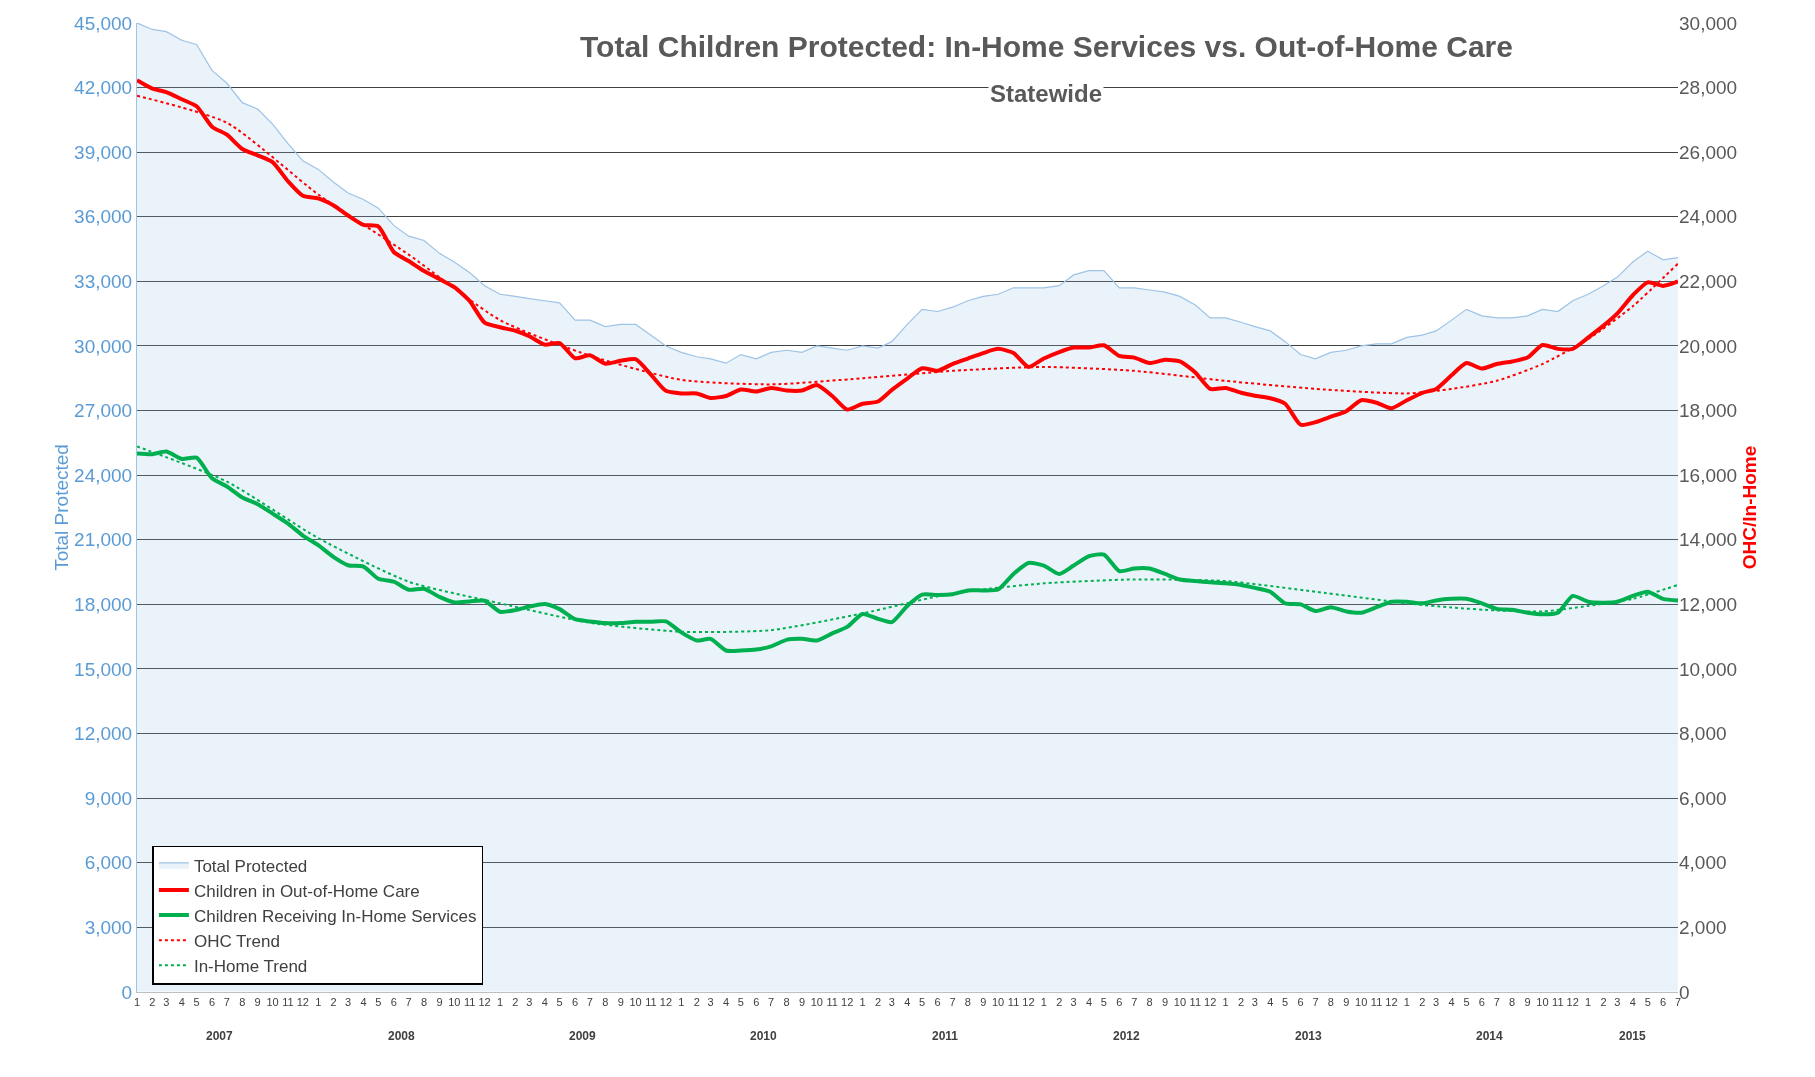 This screenshot has width=1815, height=1077. I want to click on x2-tick-label: 2012, so click(1127, 1036).